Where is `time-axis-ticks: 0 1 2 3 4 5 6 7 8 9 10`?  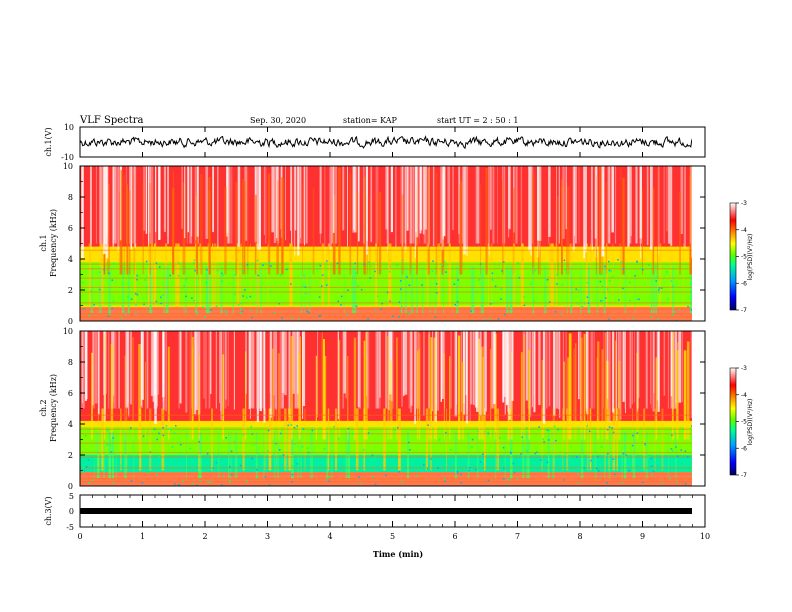
time-axis-ticks: 0 1 2 3 4 5 6 7 8 9 10 is located at coordinates (393, 518).